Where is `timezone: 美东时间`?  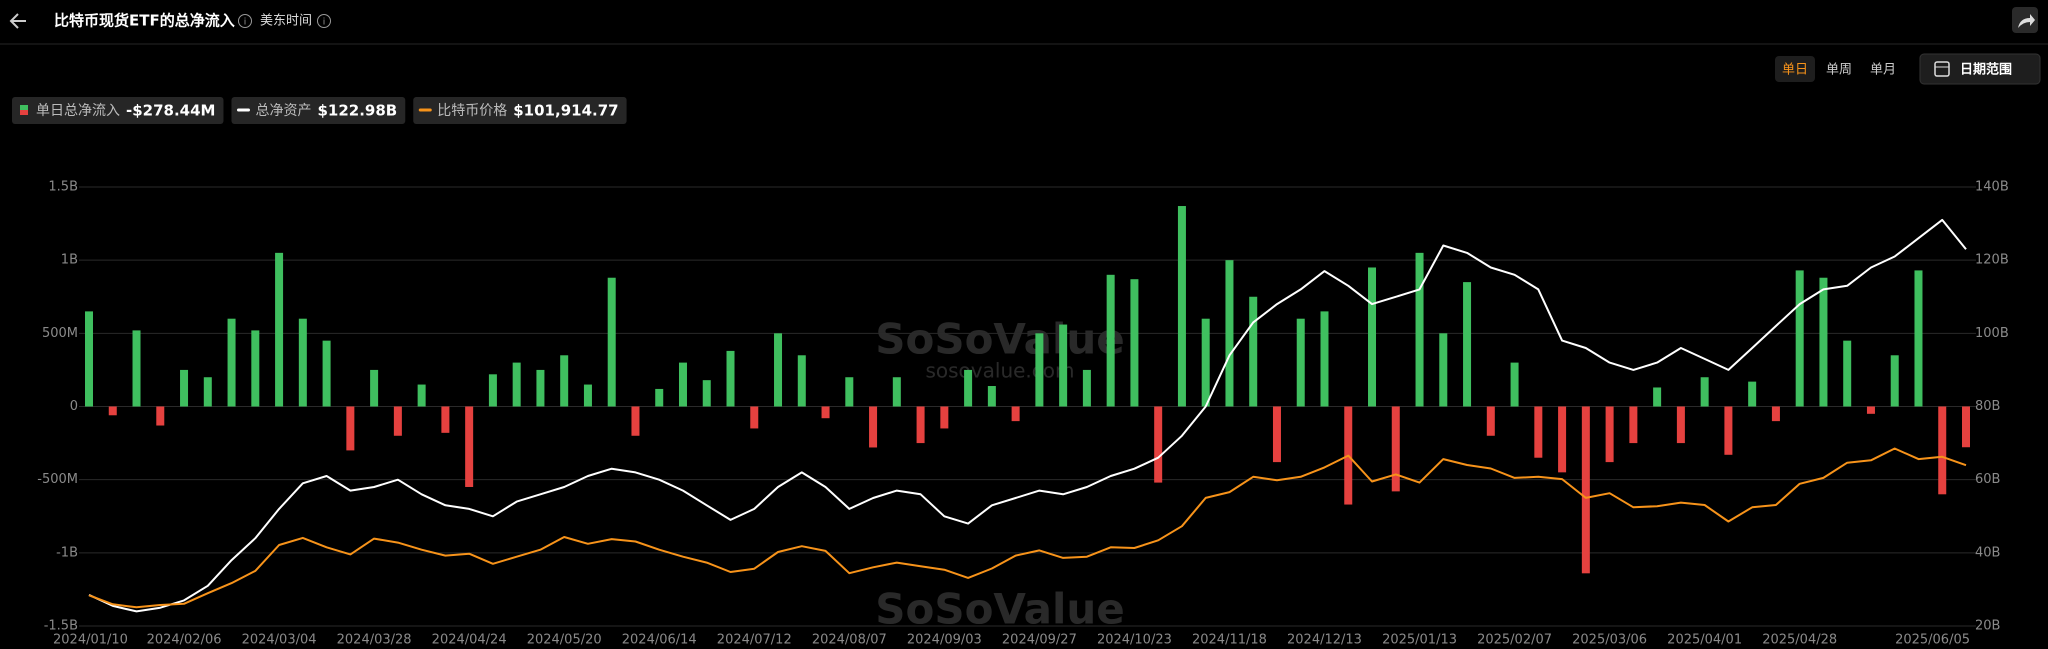
timezone: 美东时间 is located at coordinates (286, 21).